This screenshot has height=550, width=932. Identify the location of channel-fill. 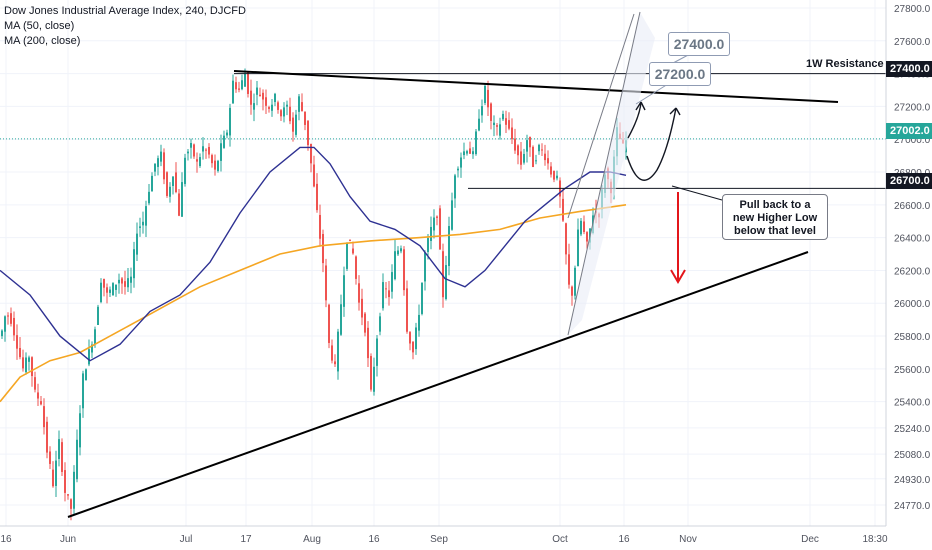
(611, 173).